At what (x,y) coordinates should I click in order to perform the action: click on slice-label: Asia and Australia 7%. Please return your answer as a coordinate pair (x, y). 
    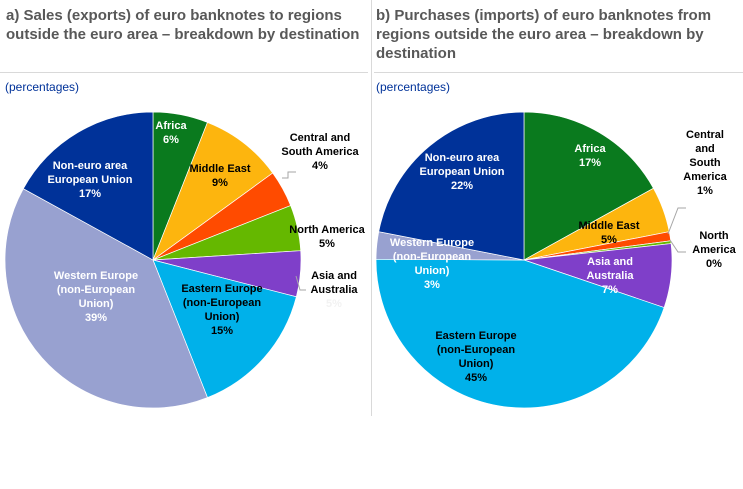
    Looking at the image, I should click on (610, 276).